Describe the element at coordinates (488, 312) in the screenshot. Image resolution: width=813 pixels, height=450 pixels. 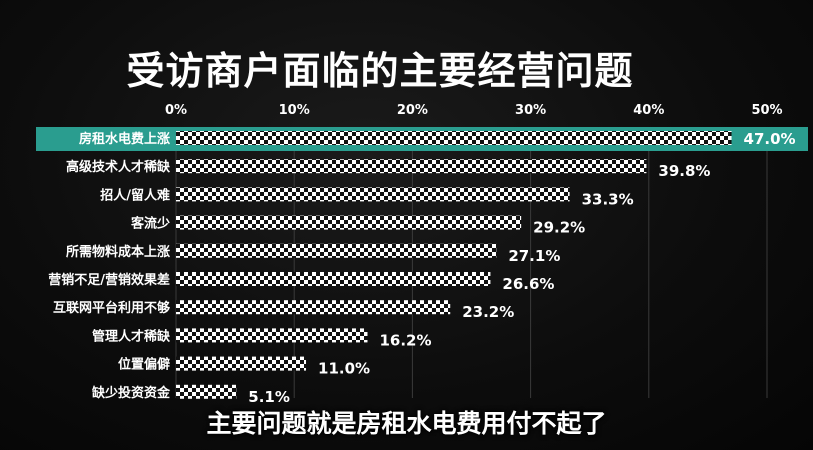
I see `value-label: 23.2%` at that location.